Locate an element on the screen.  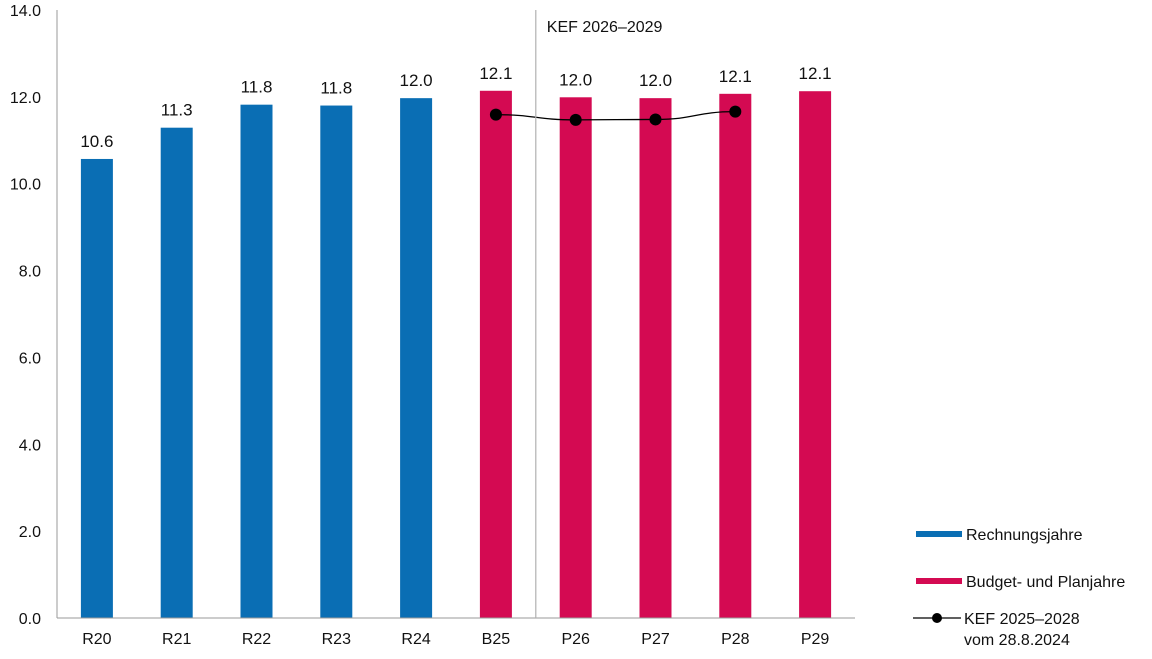
bar-R21 is located at coordinates (176, 372).